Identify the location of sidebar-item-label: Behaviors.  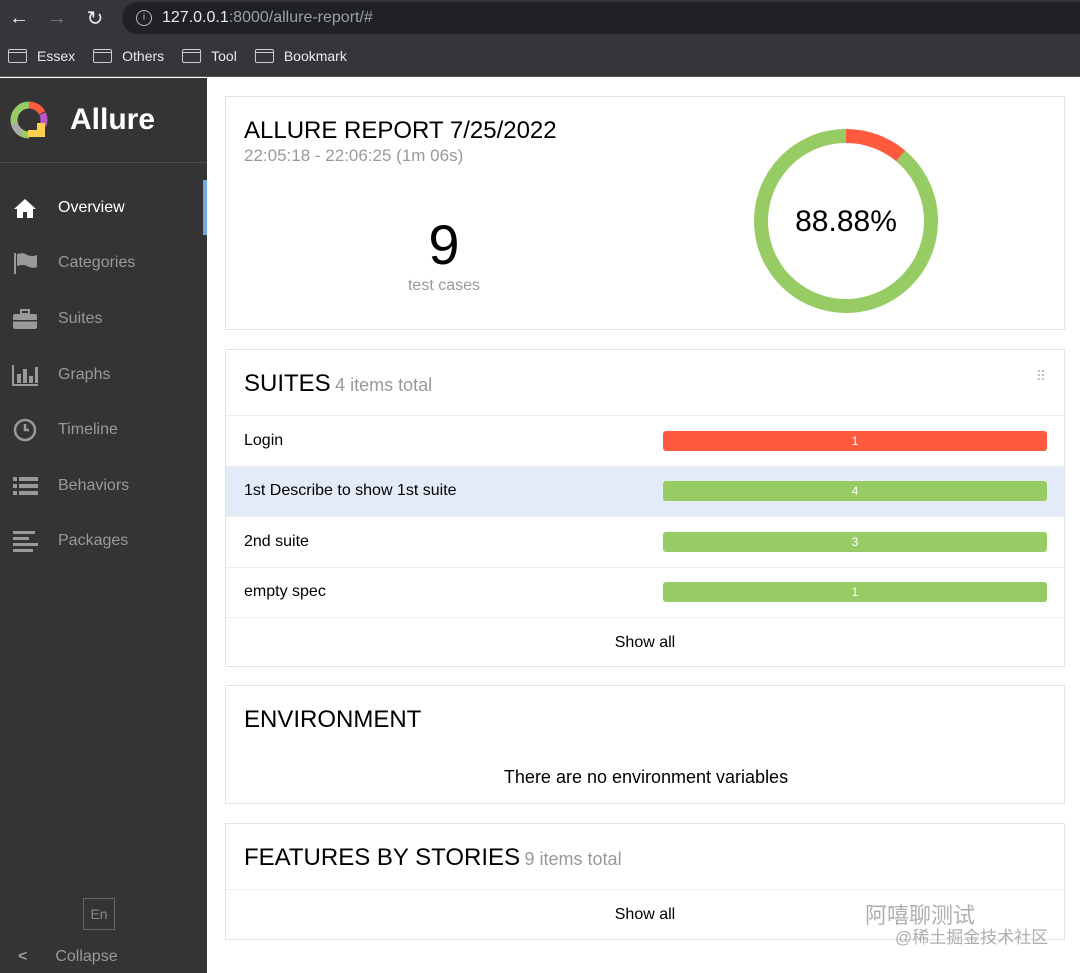
(94, 485).